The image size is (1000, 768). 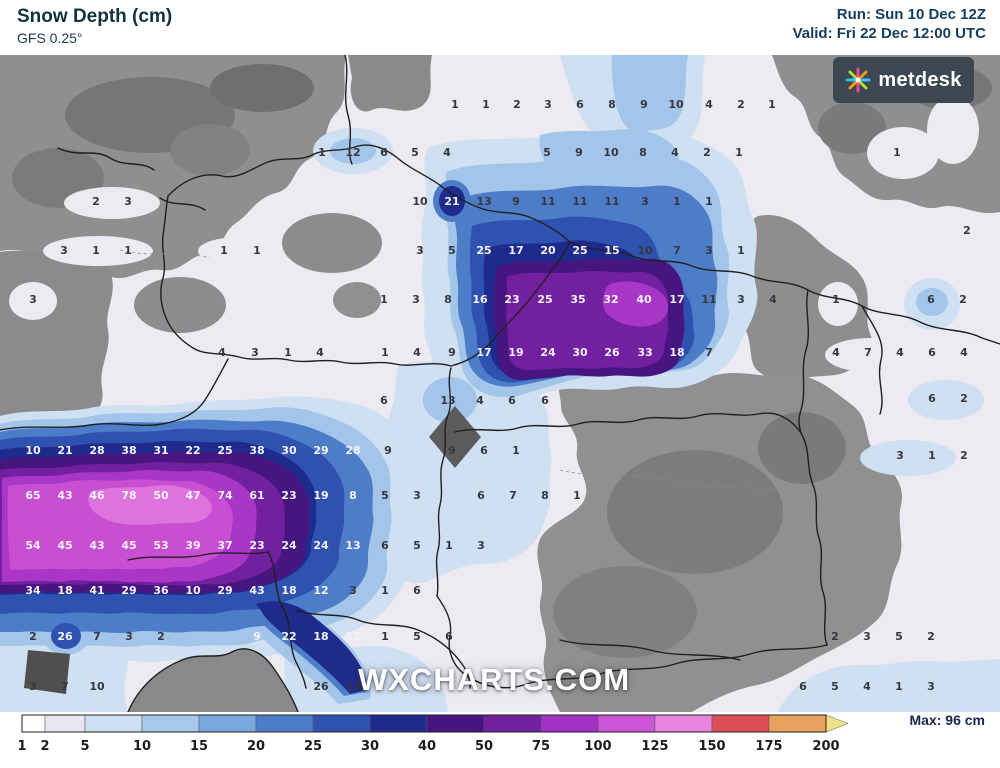 What do you see at coordinates (484, 746) in the screenshot?
I see `legend-tick-label: 50` at bounding box center [484, 746].